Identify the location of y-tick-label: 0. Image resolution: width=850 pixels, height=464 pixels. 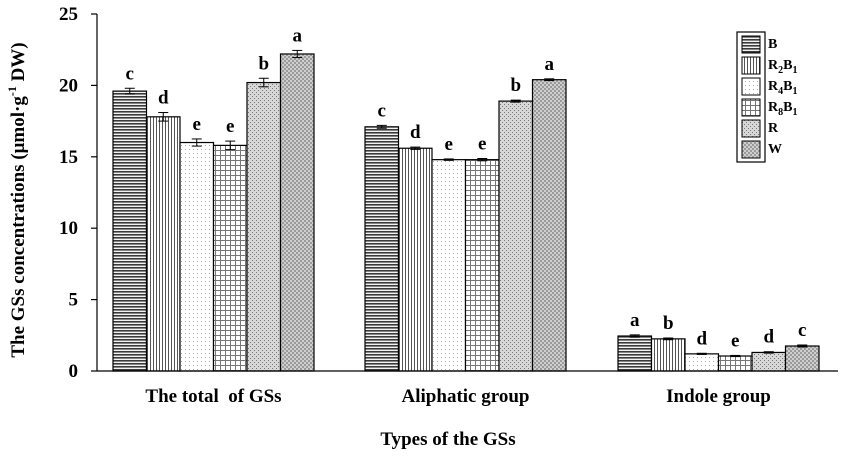
(74, 371).